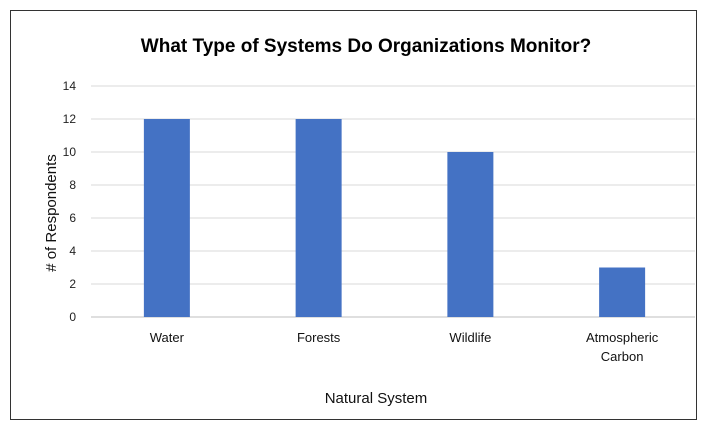 The width and height of the screenshot is (710, 435). Describe the element at coordinates (376, 398) in the screenshot. I see `x-axis-title: Natural System` at that location.